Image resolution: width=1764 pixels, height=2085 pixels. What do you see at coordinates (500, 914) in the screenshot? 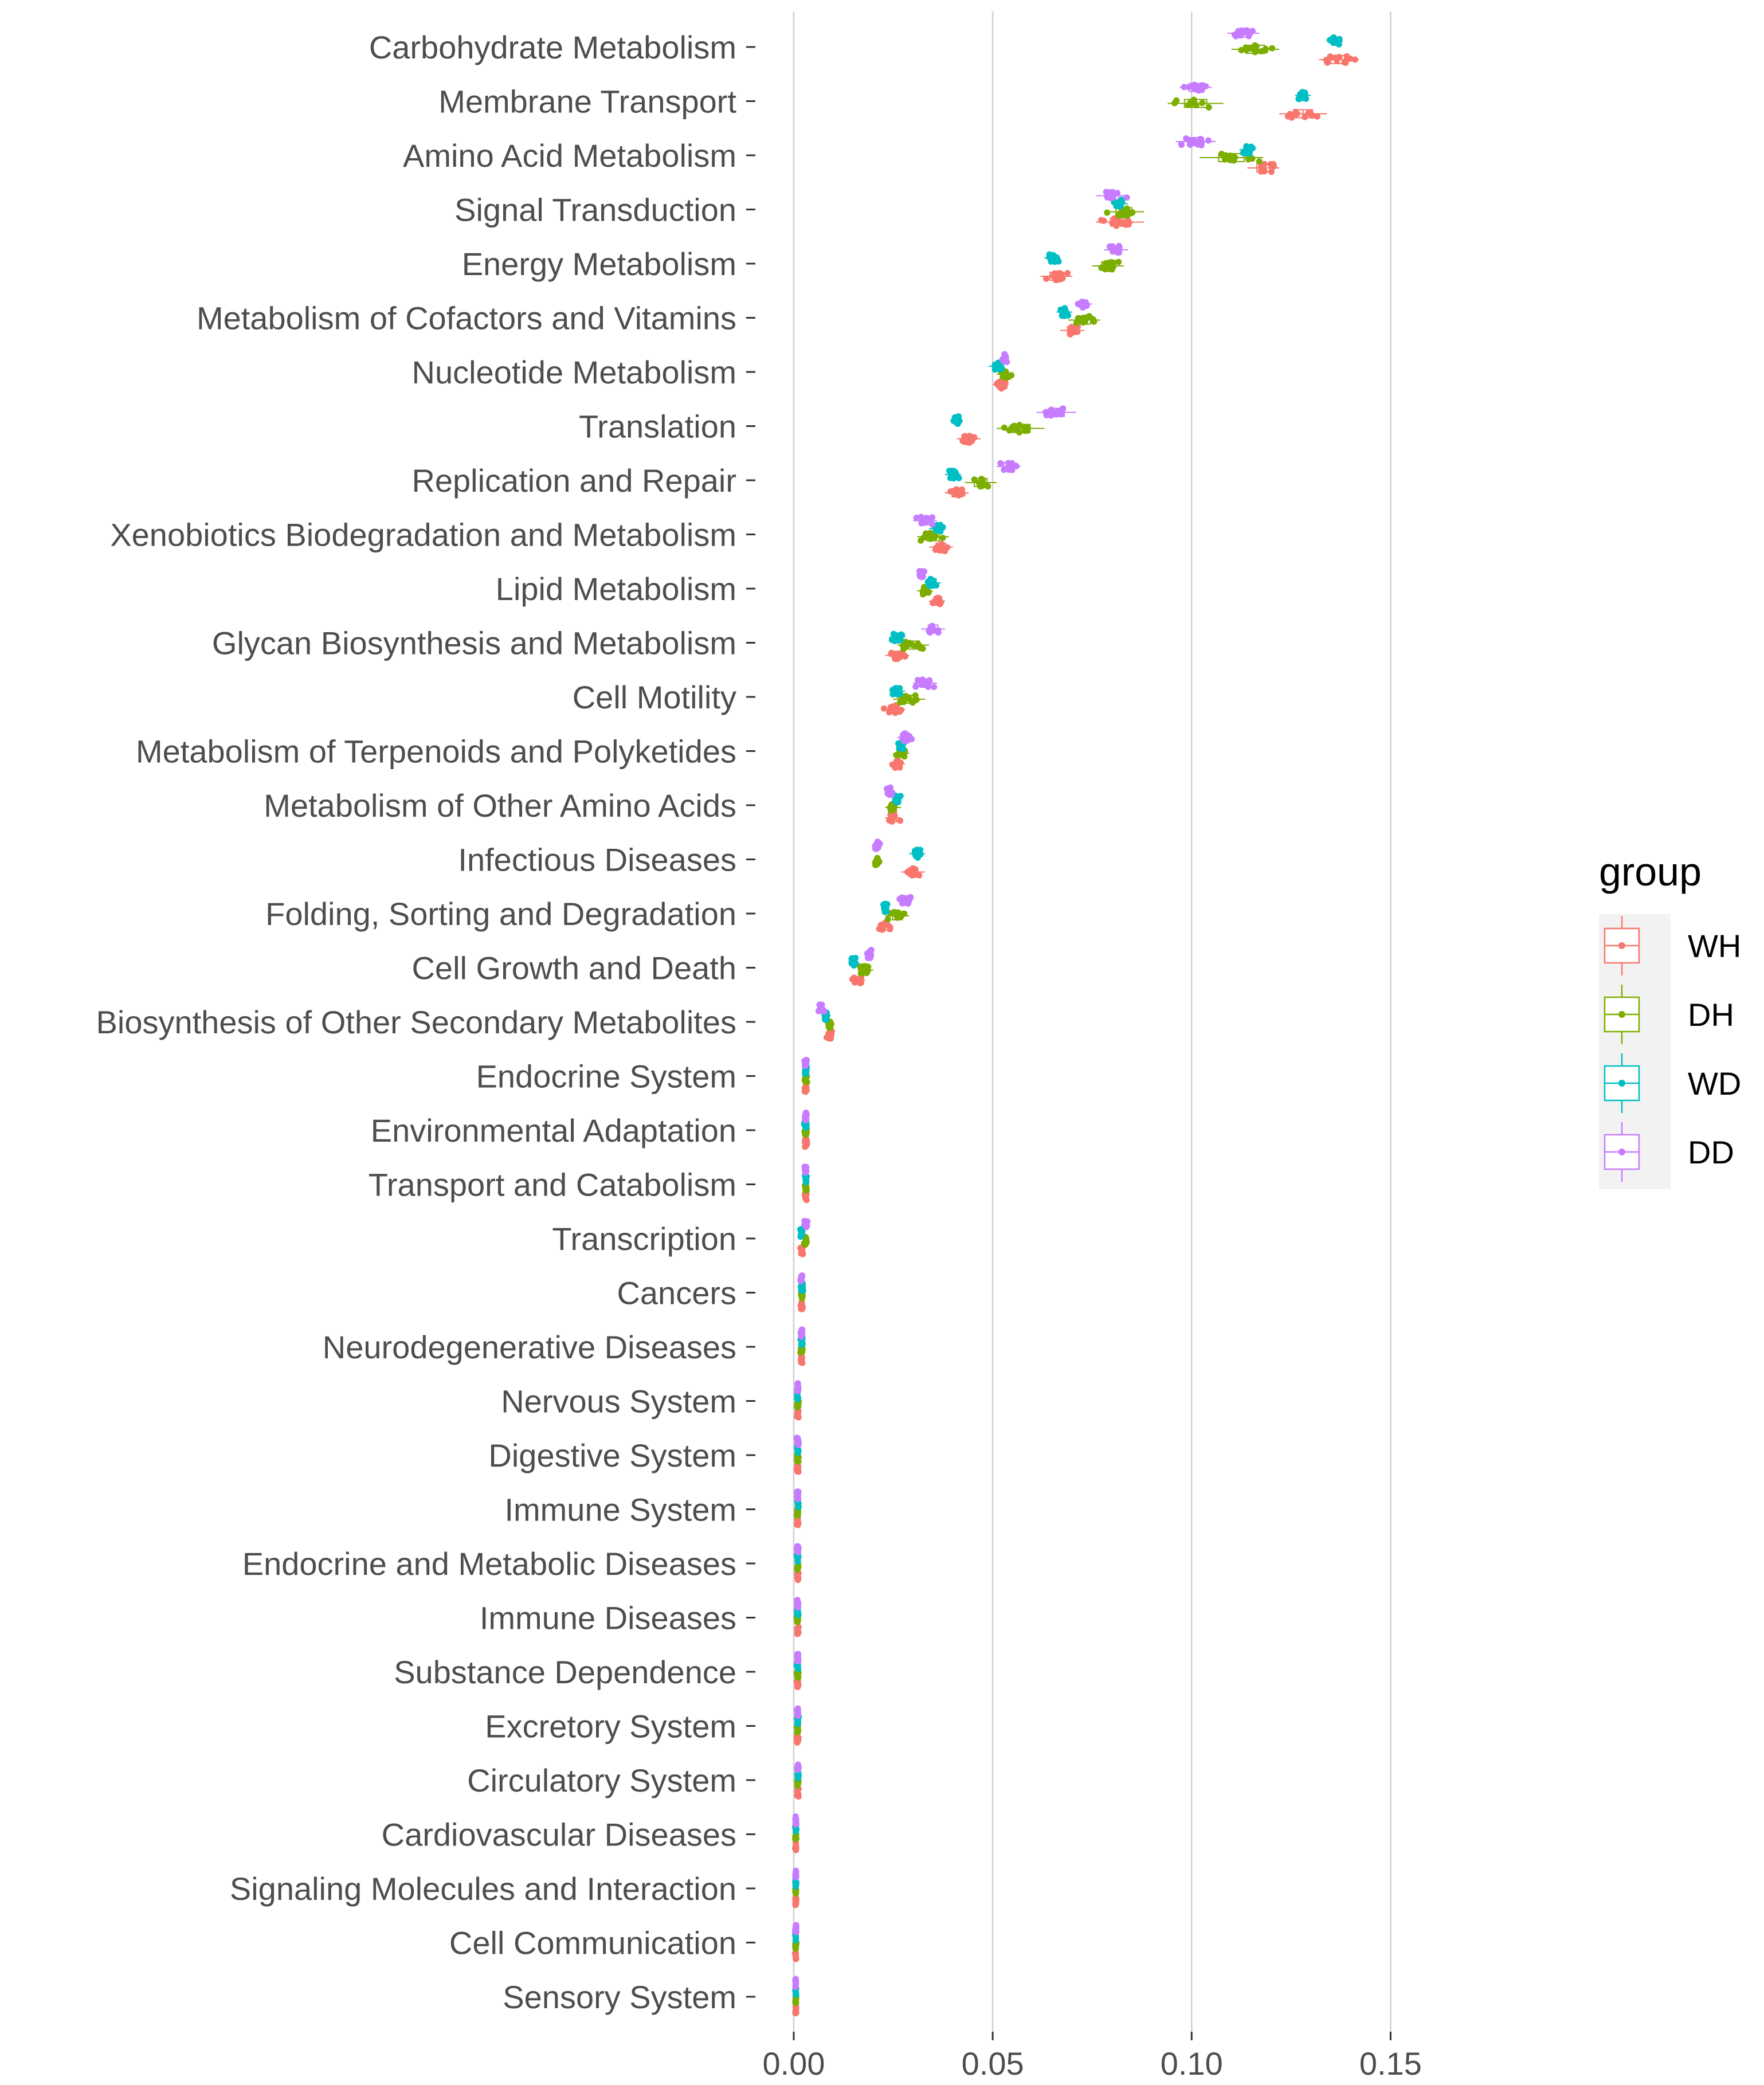
I see `category-label: Folding, Sorting and Degradation` at bounding box center [500, 914].